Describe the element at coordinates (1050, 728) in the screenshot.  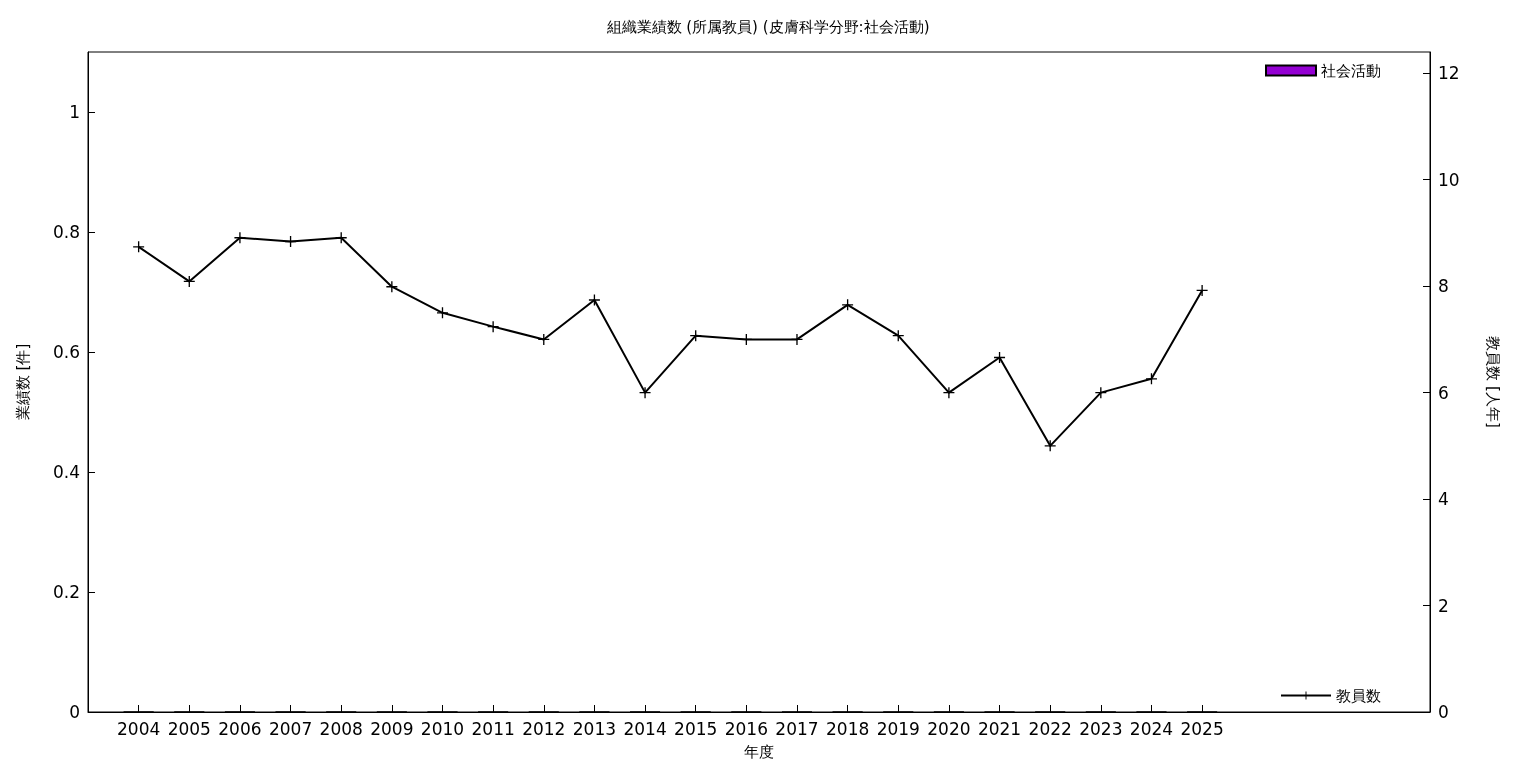
I see `x-tick-label: 2022` at that location.